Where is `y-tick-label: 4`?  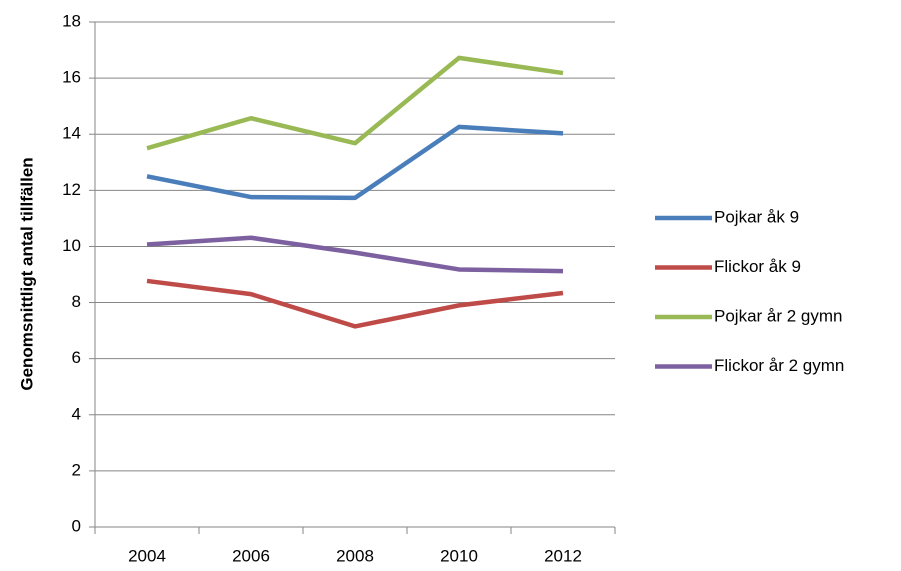 y-tick-label: 4 is located at coordinates (76, 413).